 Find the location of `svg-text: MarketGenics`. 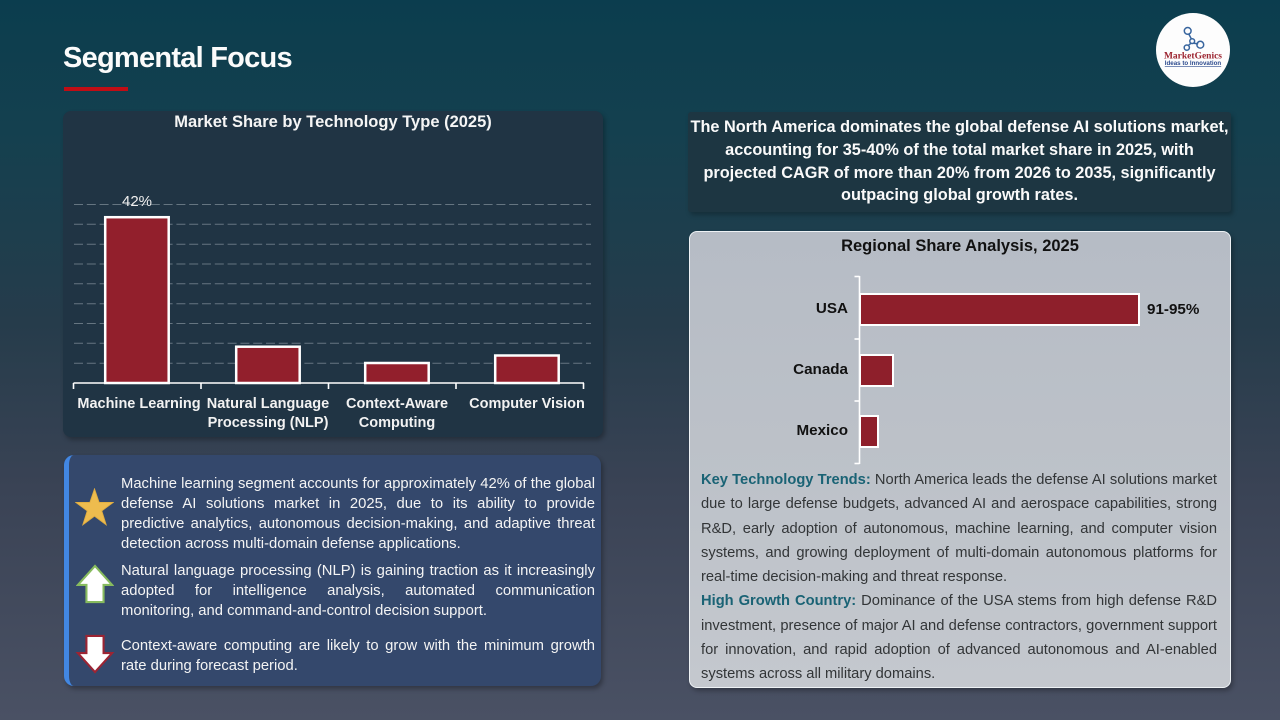

svg-text: MarketGenics is located at coordinates (1193, 57).